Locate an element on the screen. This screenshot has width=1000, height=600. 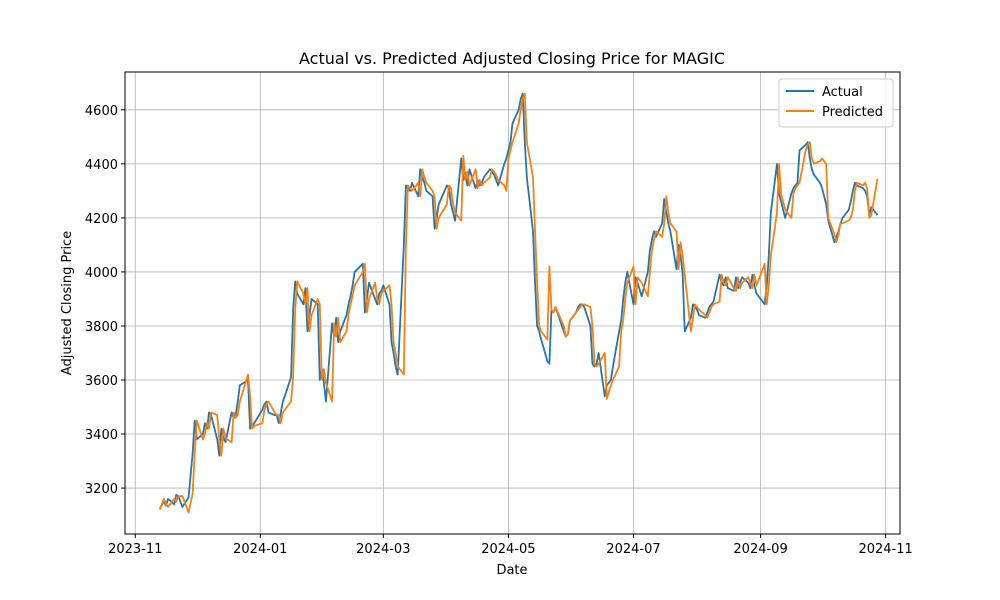
y-tick-label: 3800 is located at coordinates (101, 327).